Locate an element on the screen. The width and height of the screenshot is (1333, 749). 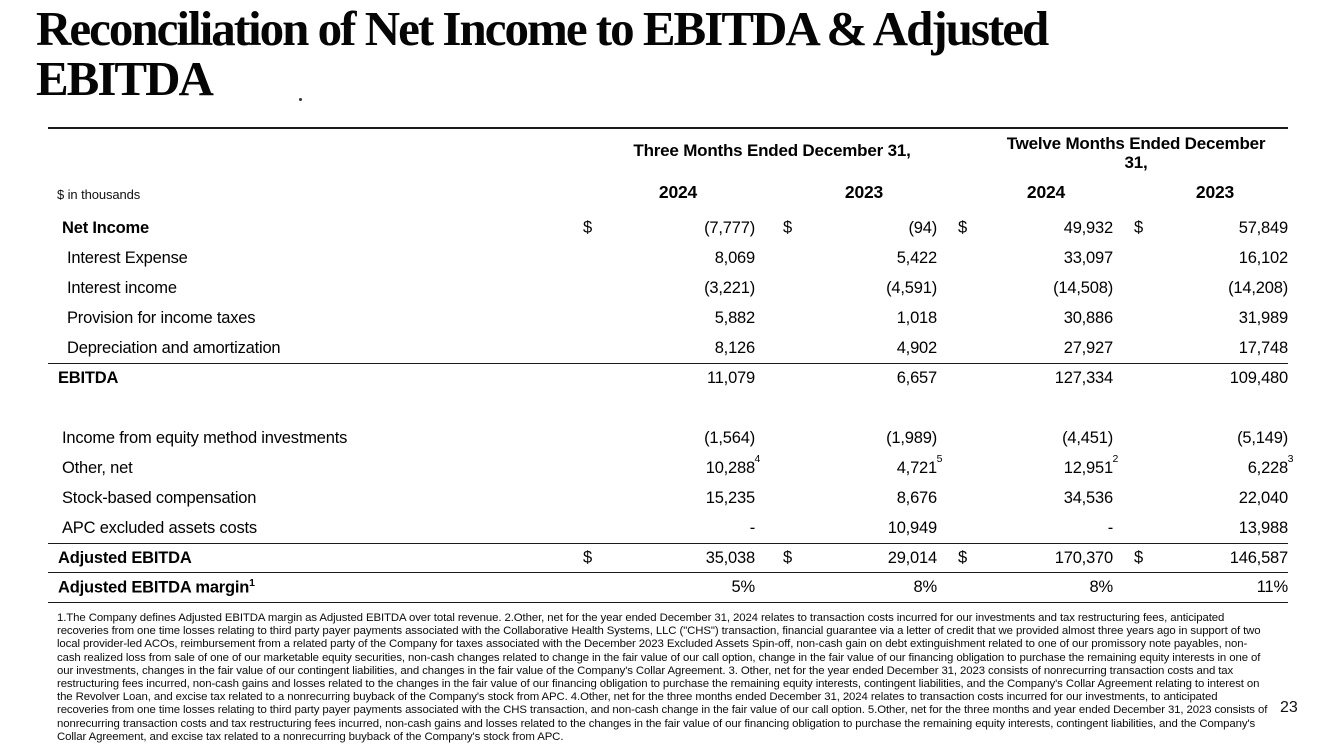
cell-value: 17,748 is located at coordinates (1263, 347).